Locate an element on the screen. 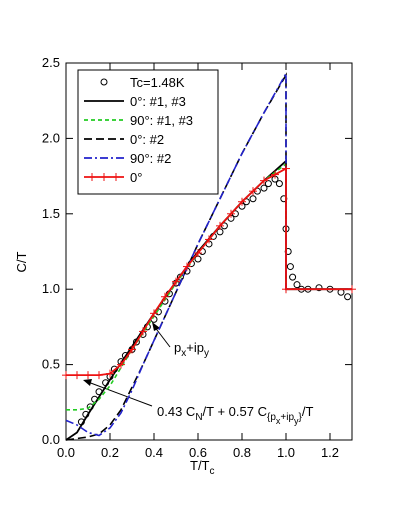 This screenshot has width=409, height=529. annotation: px+ipy is located at coordinates (191, 349).